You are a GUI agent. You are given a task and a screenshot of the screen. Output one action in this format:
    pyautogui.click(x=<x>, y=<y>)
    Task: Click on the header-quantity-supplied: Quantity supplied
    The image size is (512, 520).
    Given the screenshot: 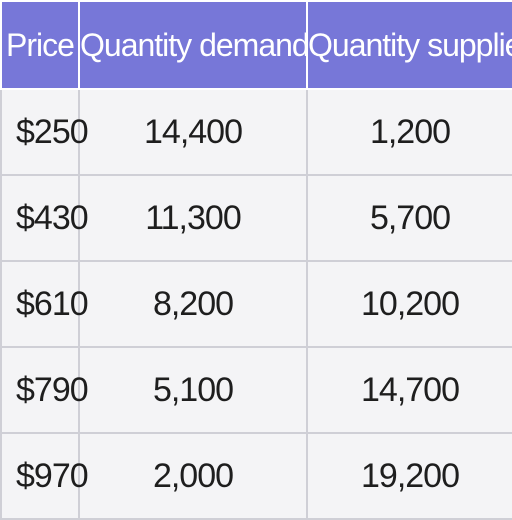 What is the action you would take?
    pyautogui.click(x=409, y=45)
    